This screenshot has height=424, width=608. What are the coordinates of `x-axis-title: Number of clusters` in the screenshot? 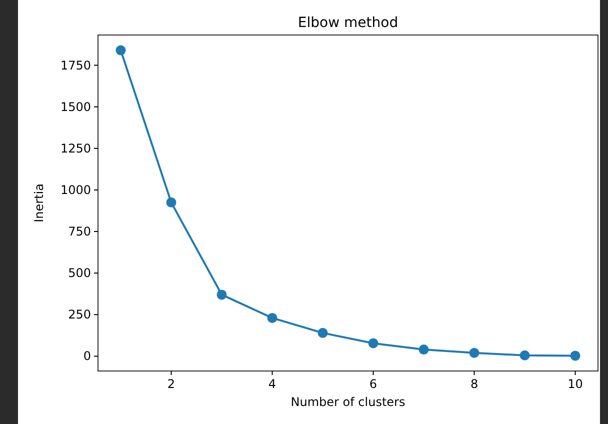 It's located at (348, 402).